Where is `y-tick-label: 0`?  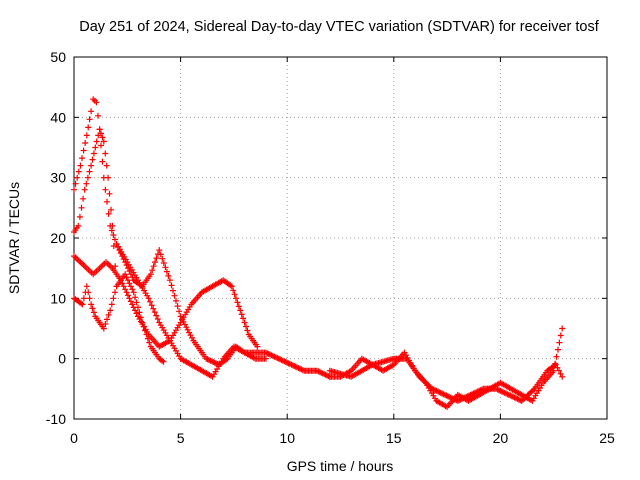
y-tick-label: 0 is located at coordinates (62, 359).